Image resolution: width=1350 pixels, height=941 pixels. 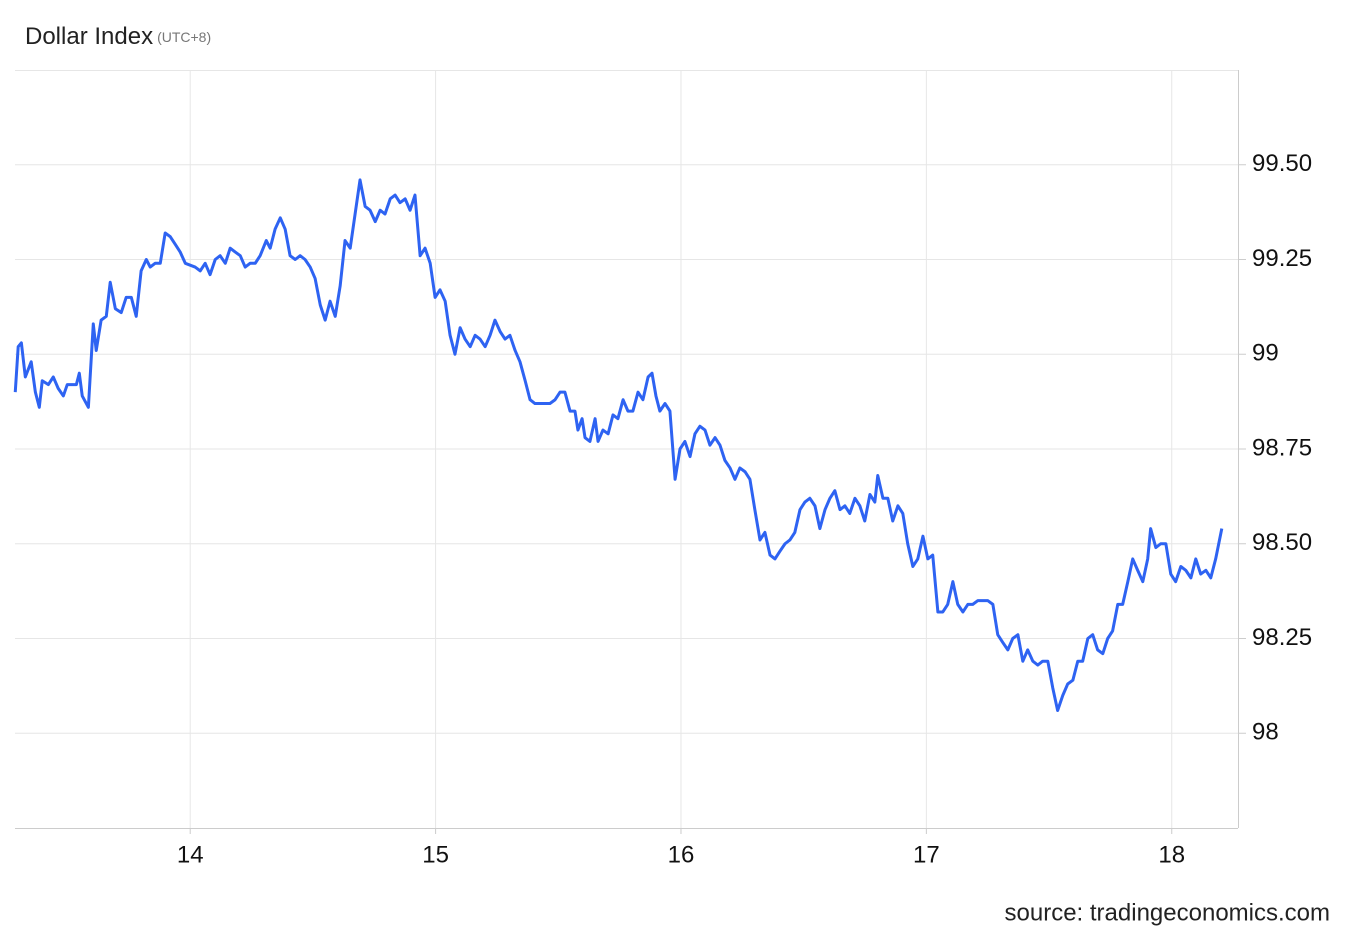 I want to click on x-tick-label: 15, so click(x=435, y=854).